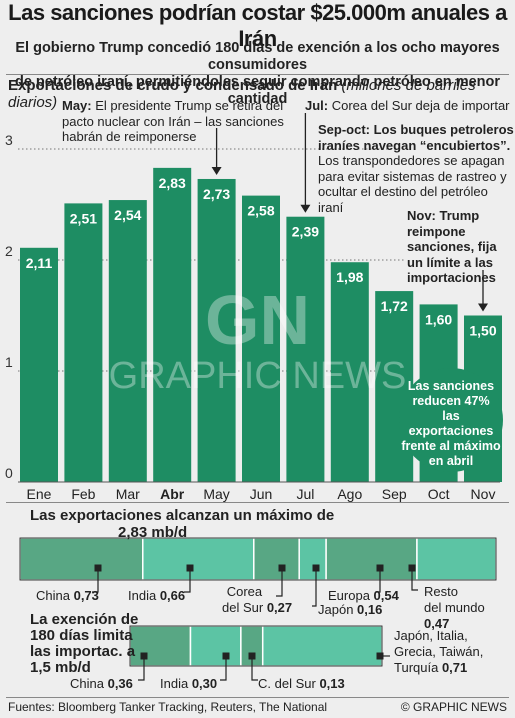  What do you see at coordinates (305, 349) in the screenshot?
I see `bar-Jul` at bounding box center [305, 349].